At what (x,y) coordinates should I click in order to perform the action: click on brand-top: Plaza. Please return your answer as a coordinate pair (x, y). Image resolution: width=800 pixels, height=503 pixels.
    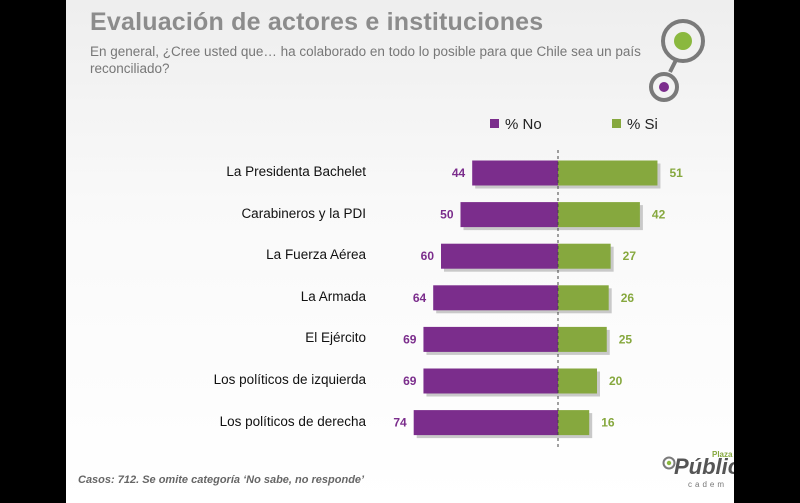
    Looking at the image, I should click on (722, 454).